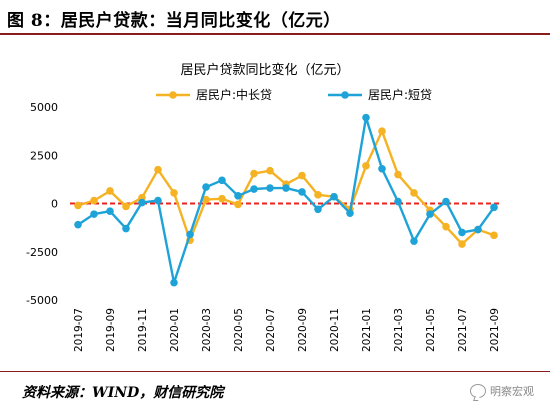 Image resolution: width=550 pixels, height=414 pixels. I want to click on watermark-label: 明察宏观, so click(512, 391).